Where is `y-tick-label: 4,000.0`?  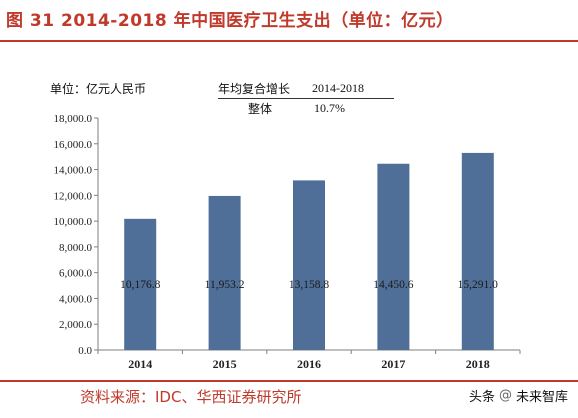
y-tick-label: 4,000.0 is located at coordinates (76, 299).